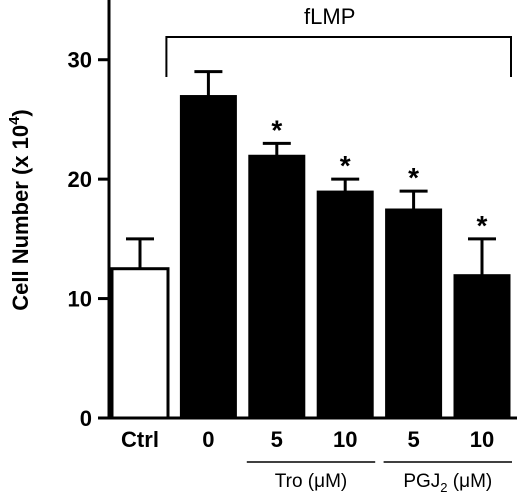 The height and width of the screenshot is (498, 520). Describe the element at coordinates (80, 179) in the screenshot. I see `y-tick-label: 20` at that location.